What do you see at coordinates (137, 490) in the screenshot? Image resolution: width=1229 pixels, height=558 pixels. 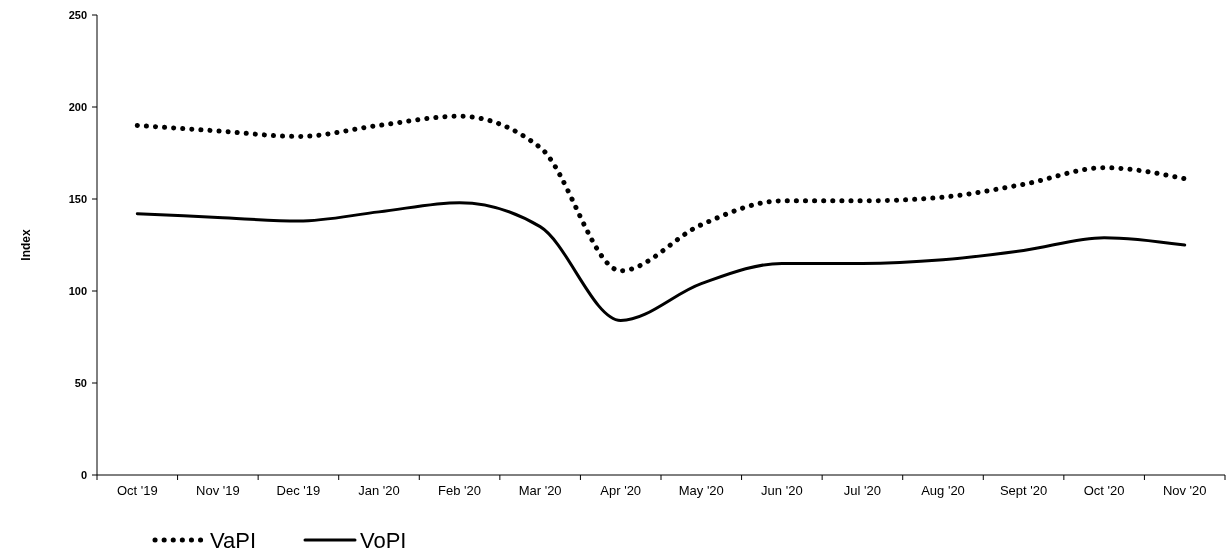 I see `x-tick-label: Oct '19` at bounding box center [137, 490].